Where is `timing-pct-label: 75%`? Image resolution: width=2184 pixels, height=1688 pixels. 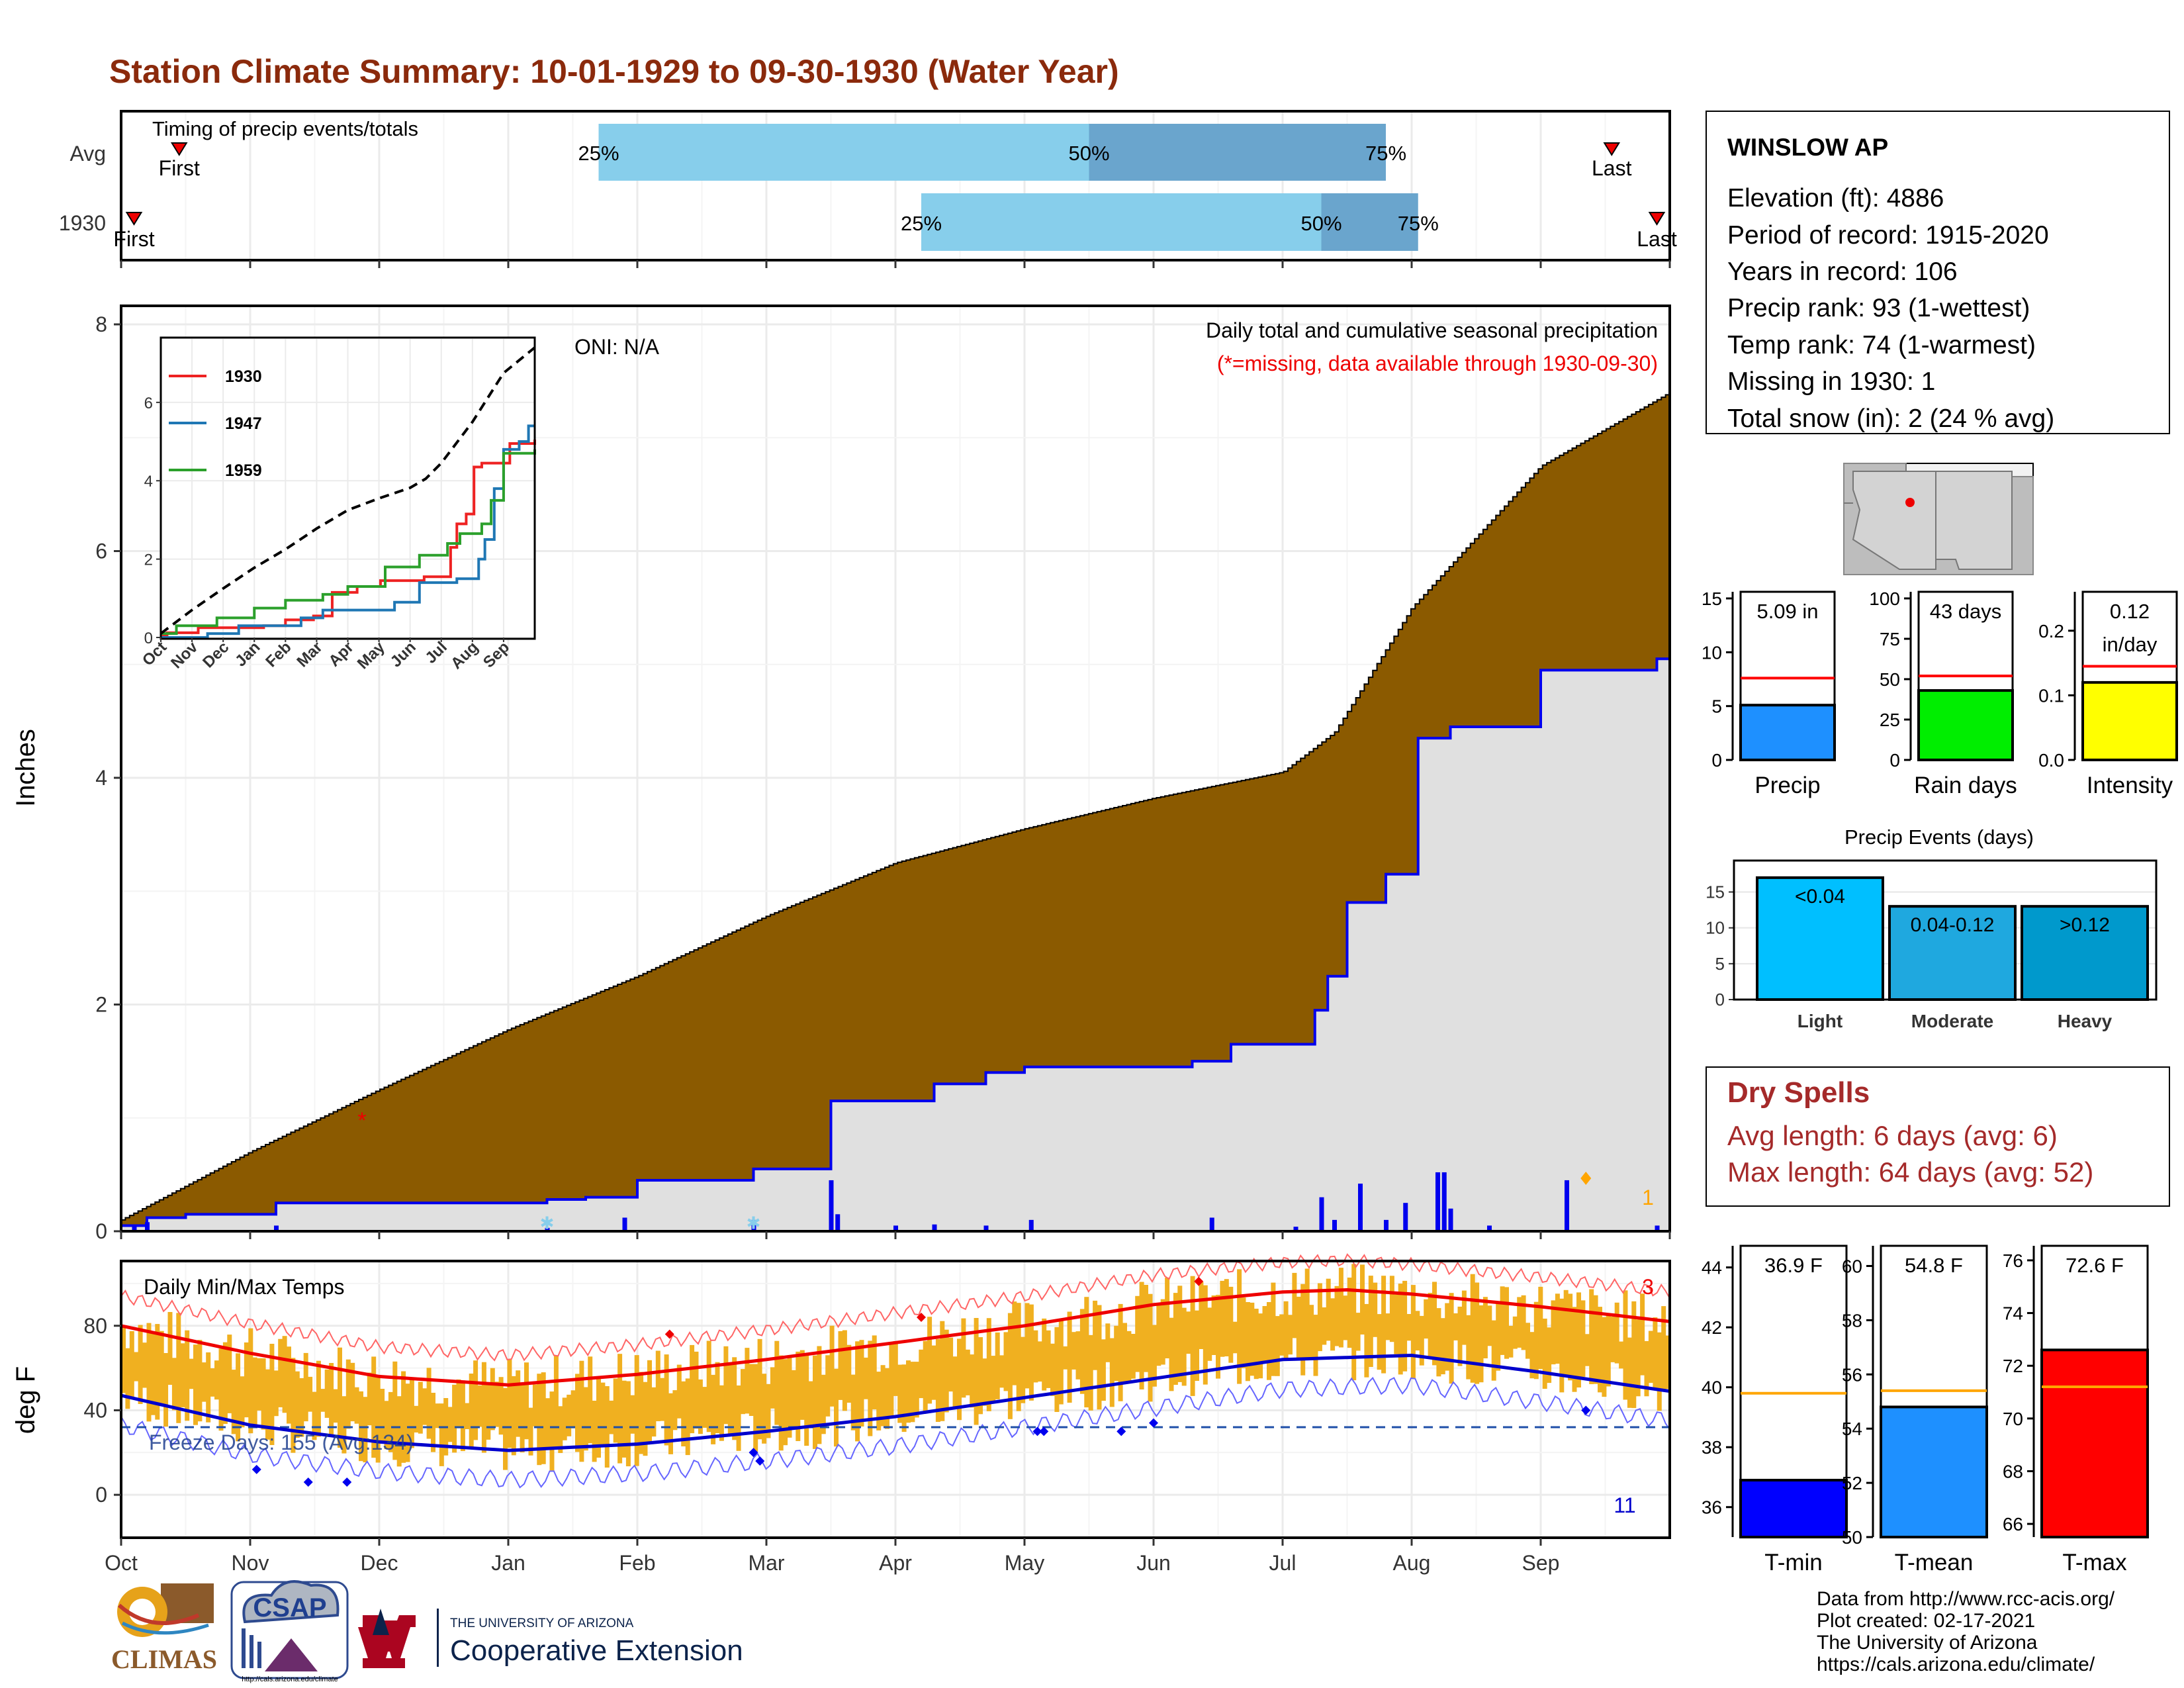 timing-pct-label: 75% is located at coordinates (1419, 223).